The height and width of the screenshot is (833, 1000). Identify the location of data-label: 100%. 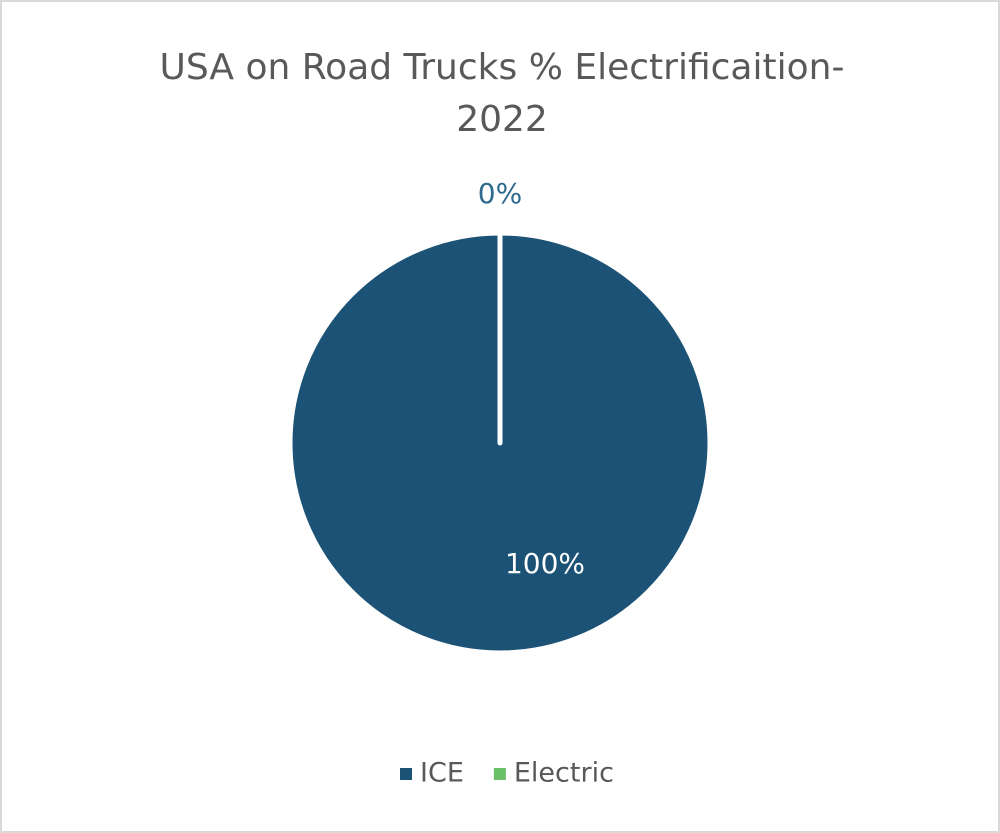
(545, 563).